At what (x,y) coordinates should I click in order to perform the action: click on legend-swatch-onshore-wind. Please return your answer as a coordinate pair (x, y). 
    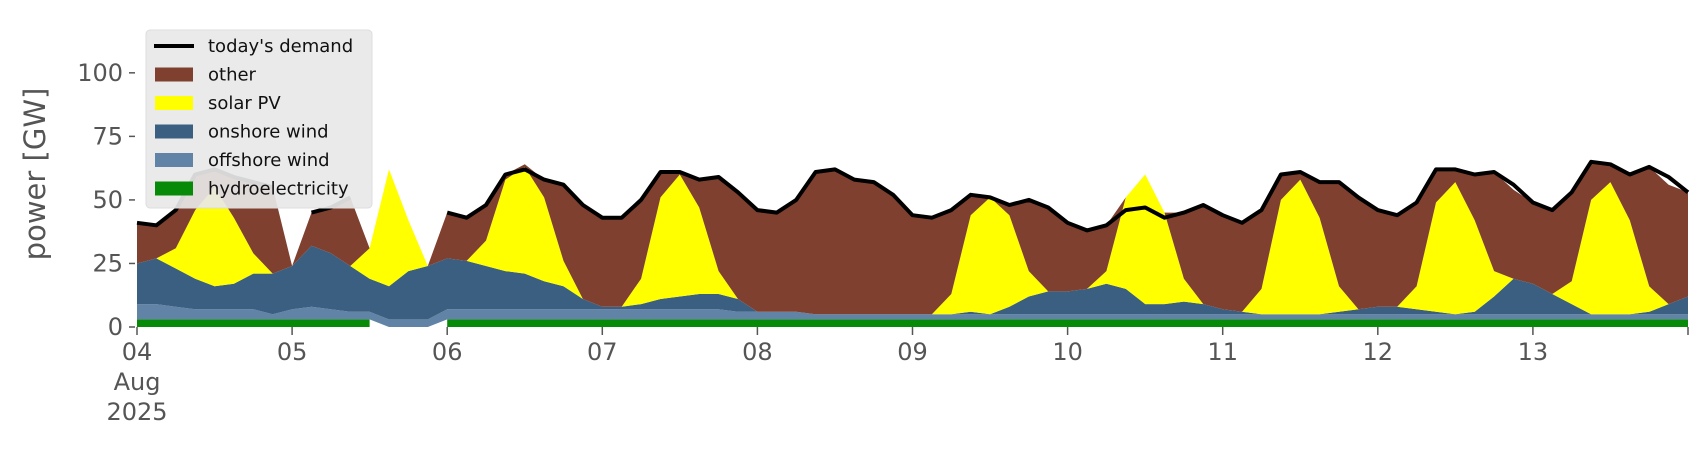
    Looking at the image, I should click on (174, 131).